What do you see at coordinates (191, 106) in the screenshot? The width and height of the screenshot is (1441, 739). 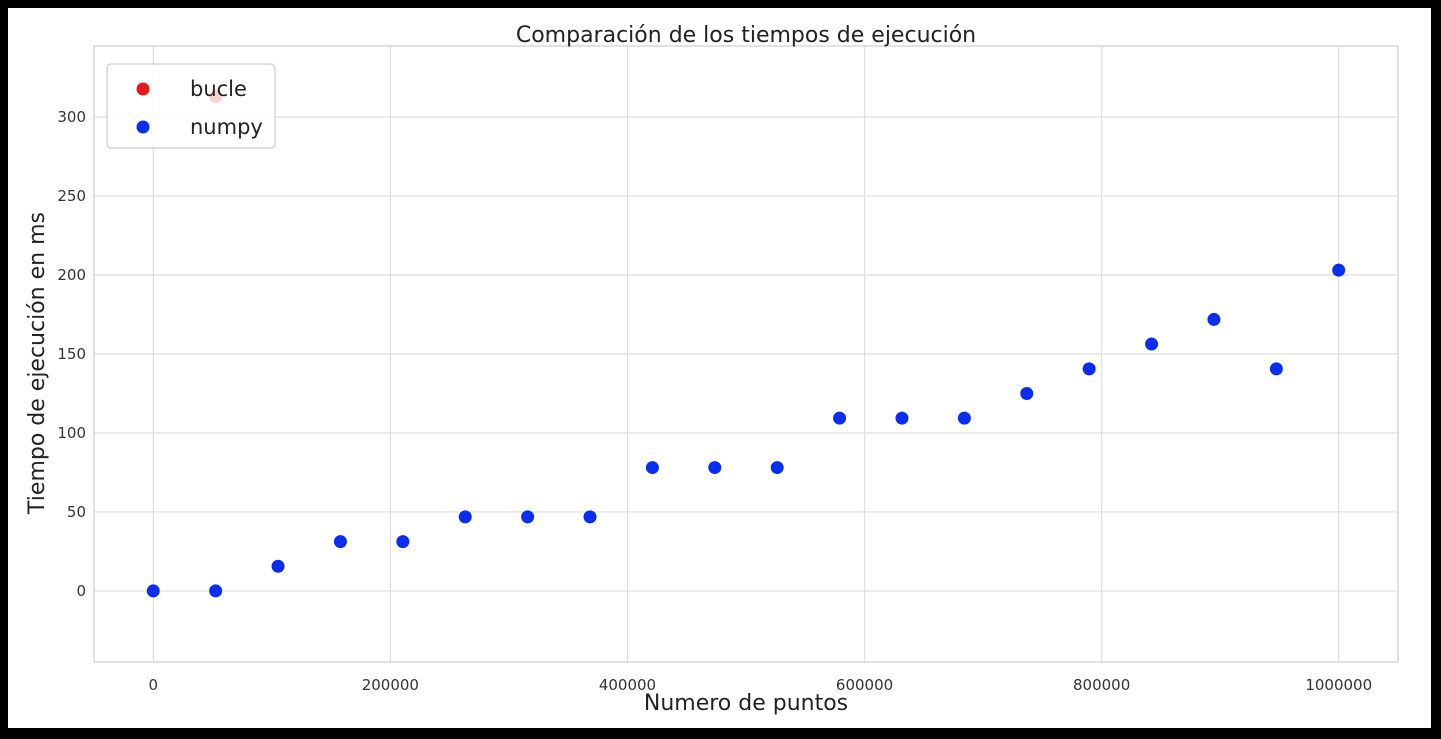 I see `legend: bucle numpy` at bounding box center [191, 106].